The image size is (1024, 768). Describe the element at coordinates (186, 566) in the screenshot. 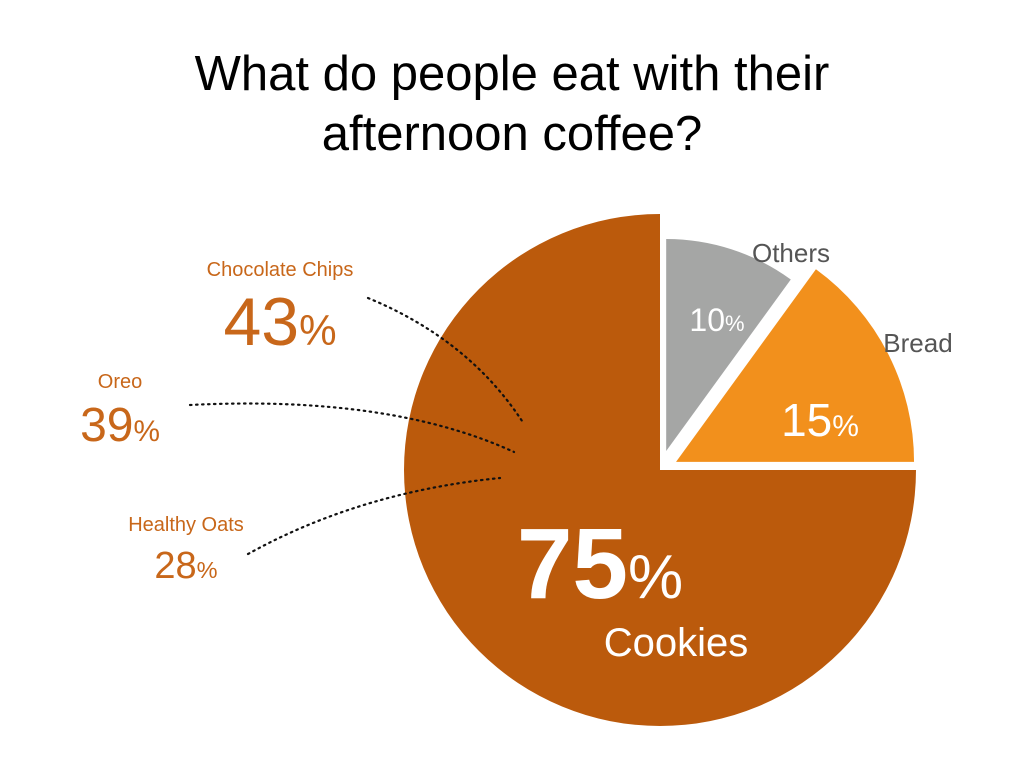

I see `breakdown-value: 28%` at that location.